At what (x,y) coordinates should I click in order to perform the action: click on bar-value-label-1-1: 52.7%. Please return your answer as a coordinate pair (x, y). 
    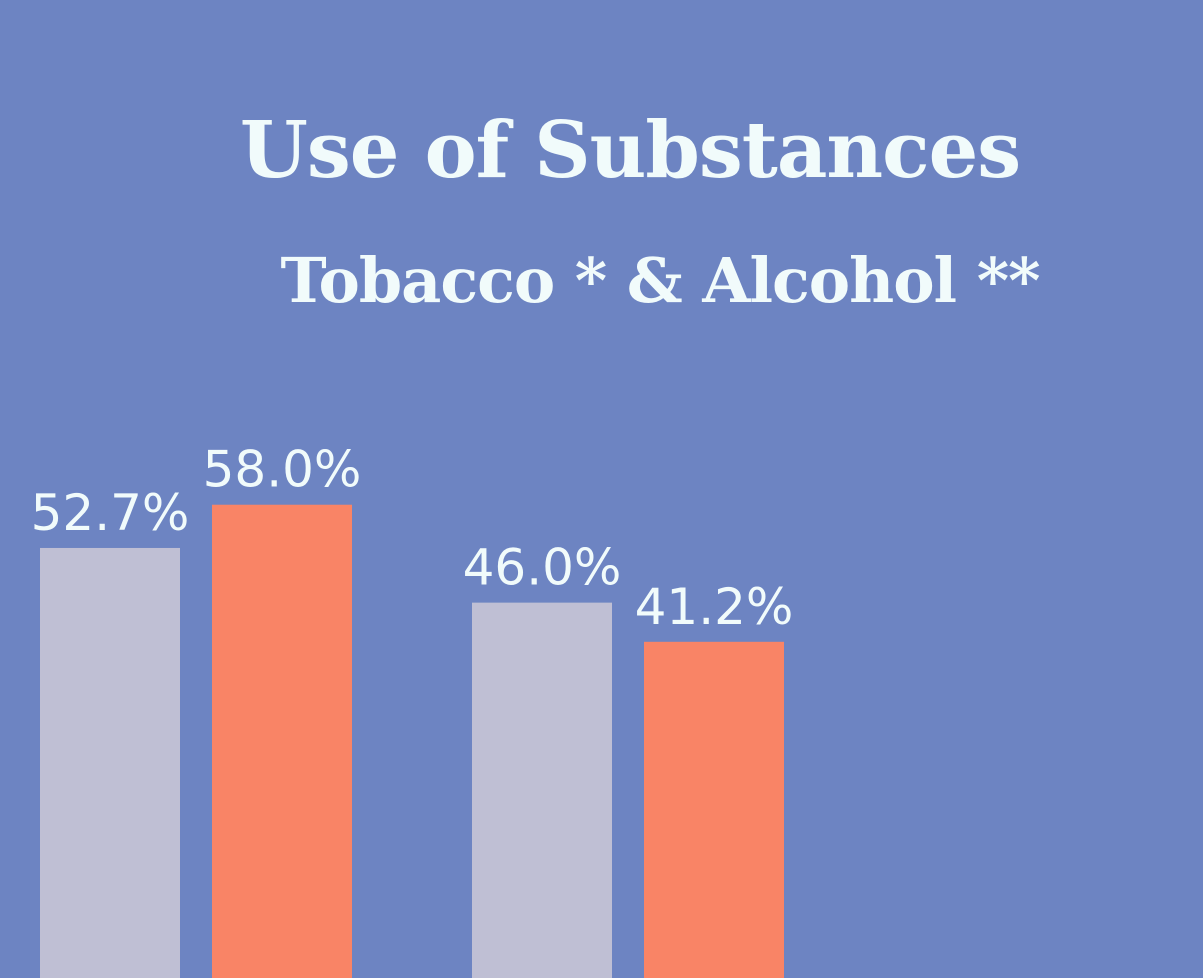
    Looking at the image, I should click on (110, 513).